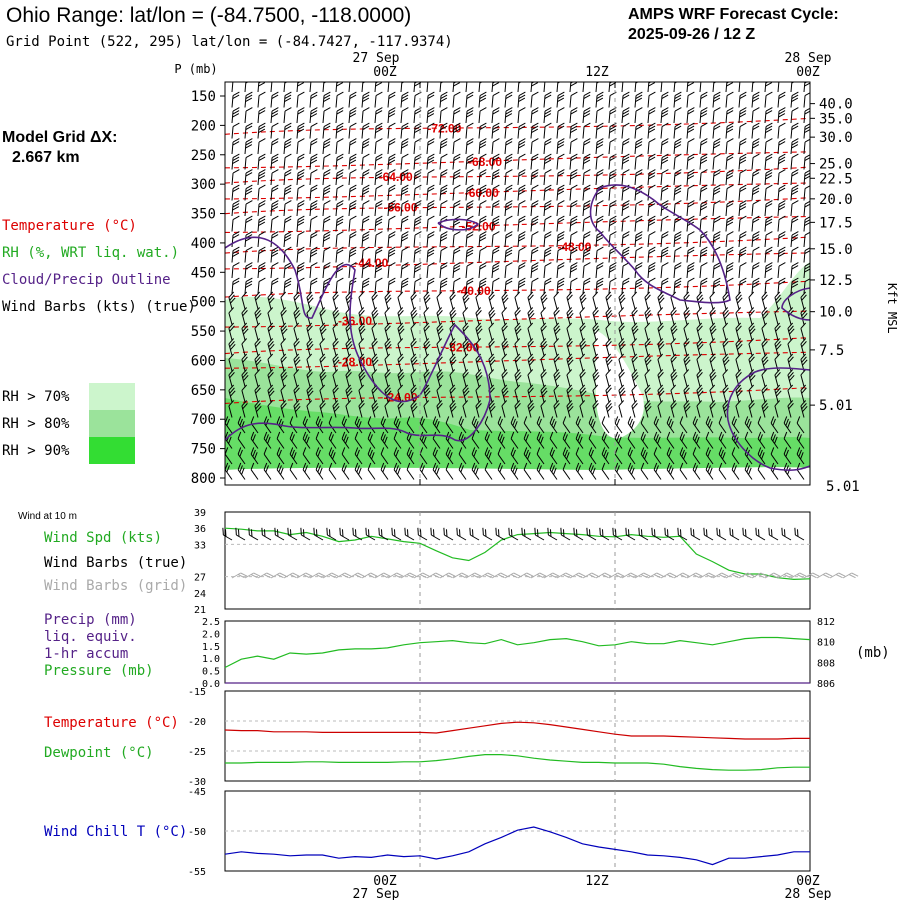 The image size is (900, 900). What do you see at coordinates (203, 450) in the screenshot?
I see `pressure-tick-label: 750` at bounding box center [203, 450].